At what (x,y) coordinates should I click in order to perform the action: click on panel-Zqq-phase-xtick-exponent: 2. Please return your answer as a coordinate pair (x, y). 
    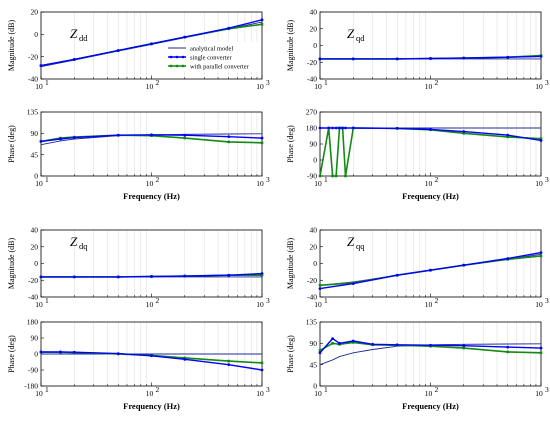
    Looking at the image, I should click on (437, 389).